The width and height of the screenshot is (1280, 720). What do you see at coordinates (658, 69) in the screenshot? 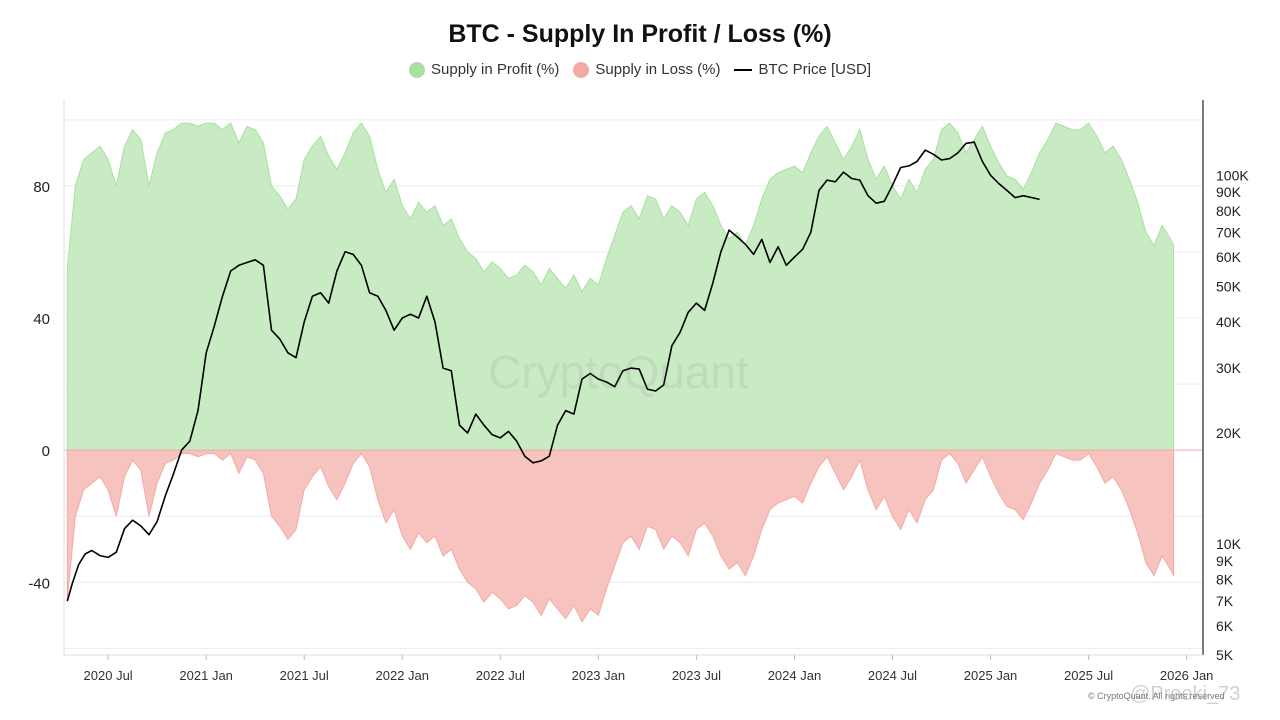
I see `legend-label-loss: Supply in Loss (%)` at bounding box center [658, 69].